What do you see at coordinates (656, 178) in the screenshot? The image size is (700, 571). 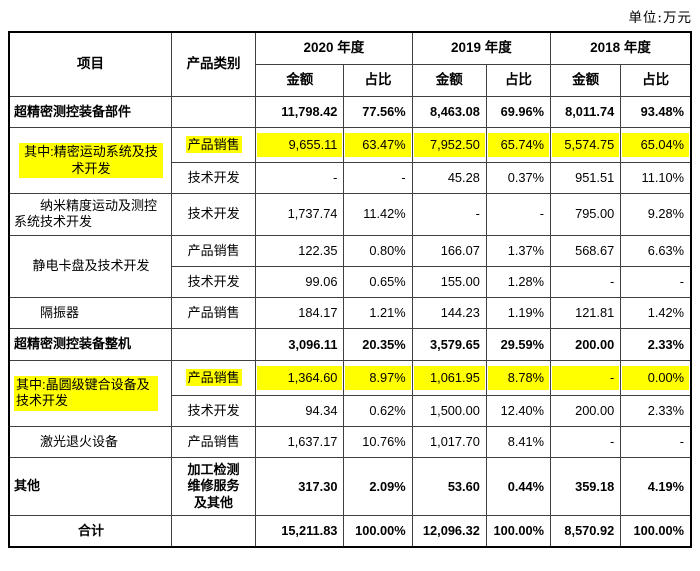 I see `ratio-cell: 11.10%` at bounding box center [656, 178].